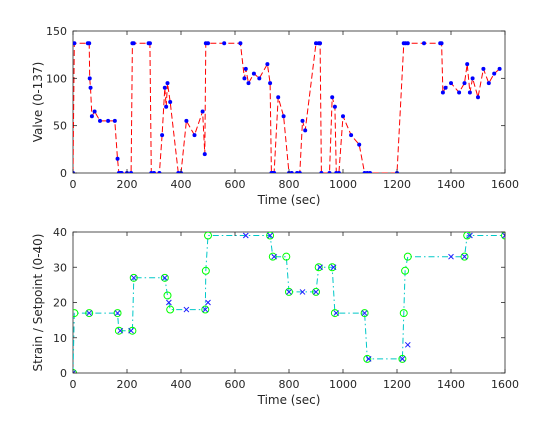 Image resolution: width=560 pixels, height=424 pixels. What do you see at coordinates (289, 200) in the screenshot?
I see `x-axis-label: Time (sec)` at bounding box center [289, 200].